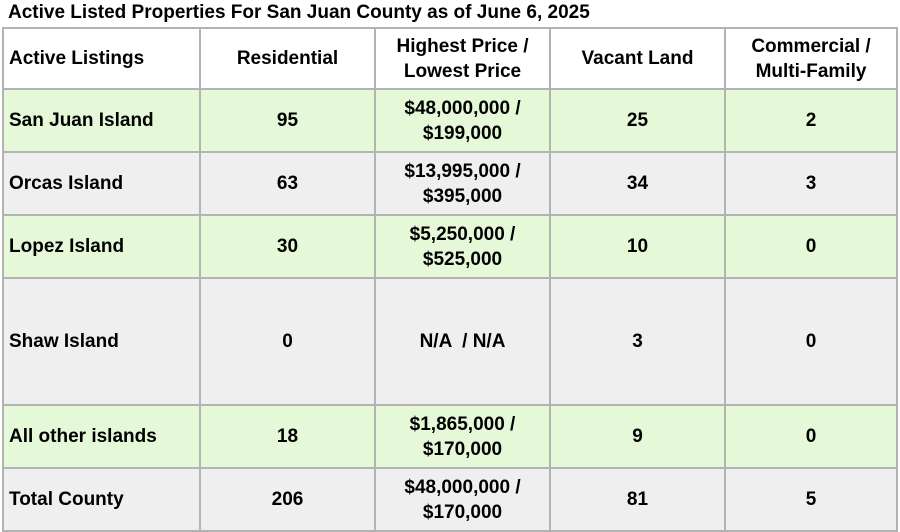  What do you see at coordinates (637, 341) in the screenshot?
I see `vacant-land-cell: 3` at bounding box center [637, 341].